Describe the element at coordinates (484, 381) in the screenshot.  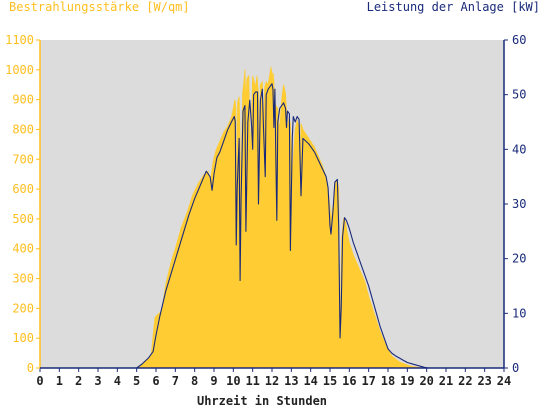
I see `x-tick-label: 23` at that location.